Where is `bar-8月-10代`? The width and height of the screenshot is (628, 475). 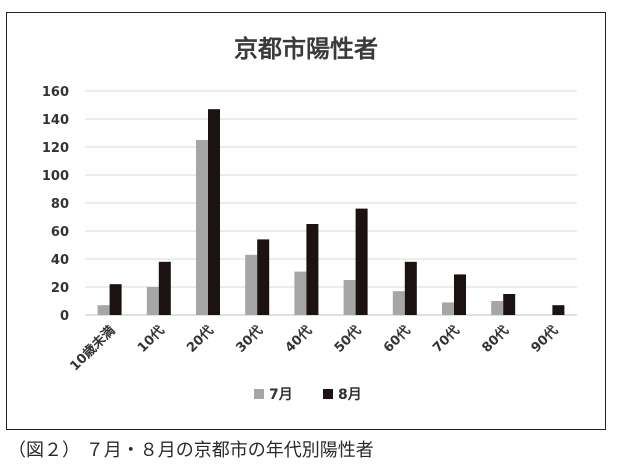
bar-8月-10代 is located at coordinates (164, 288).